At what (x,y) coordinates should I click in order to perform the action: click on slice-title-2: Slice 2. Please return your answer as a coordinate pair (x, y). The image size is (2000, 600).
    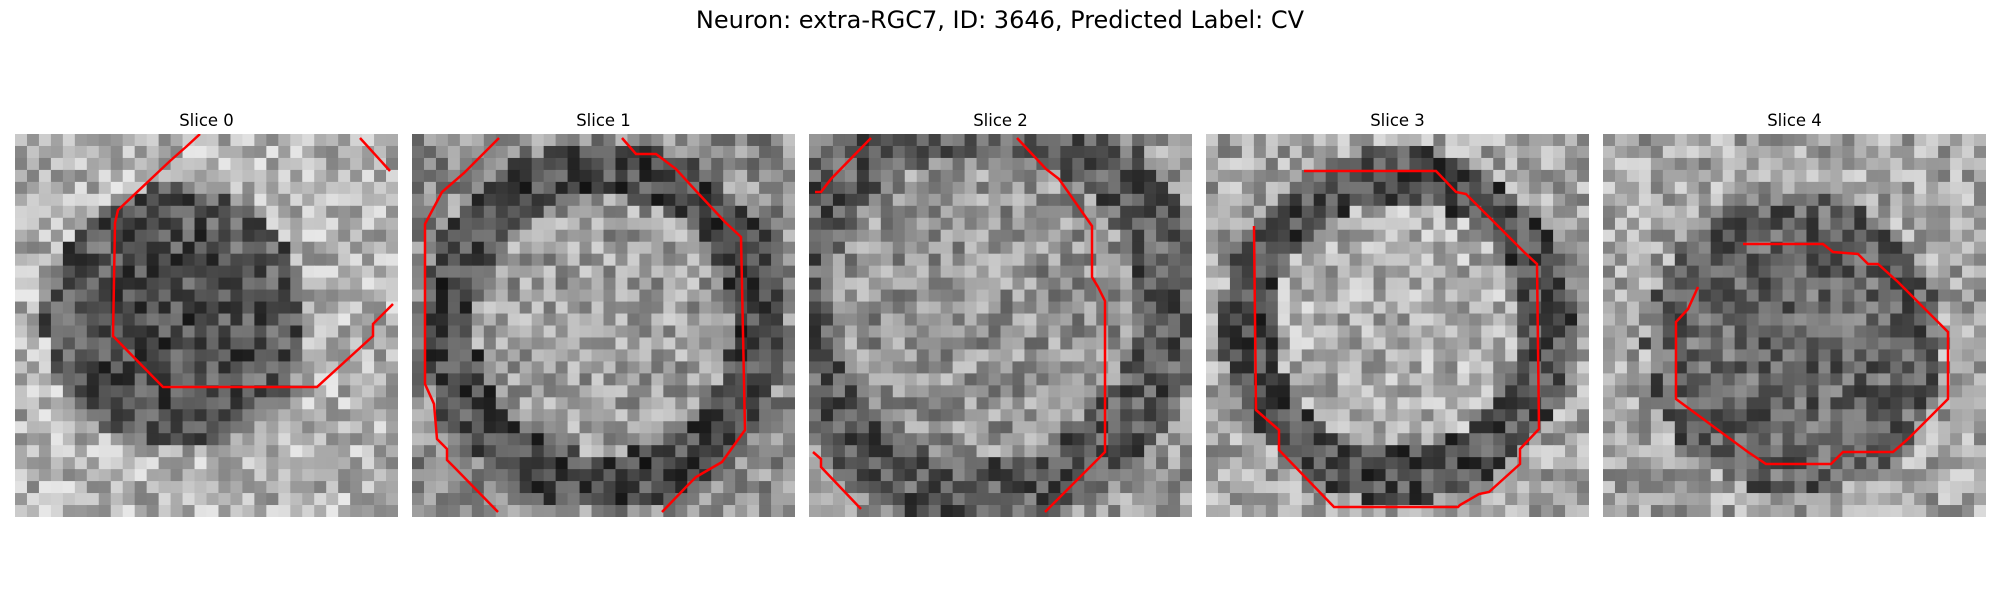
    Looking at the image, I should click on (1000, 121).